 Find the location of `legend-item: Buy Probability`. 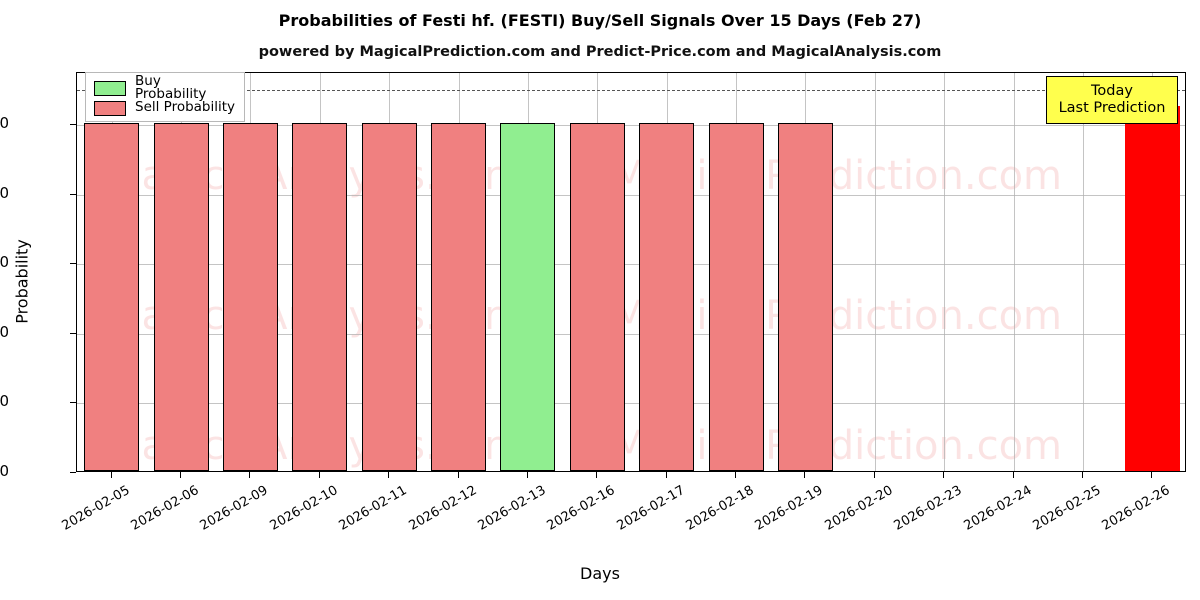

legend-item: Buy Probability is located at coordinates (165, 87).